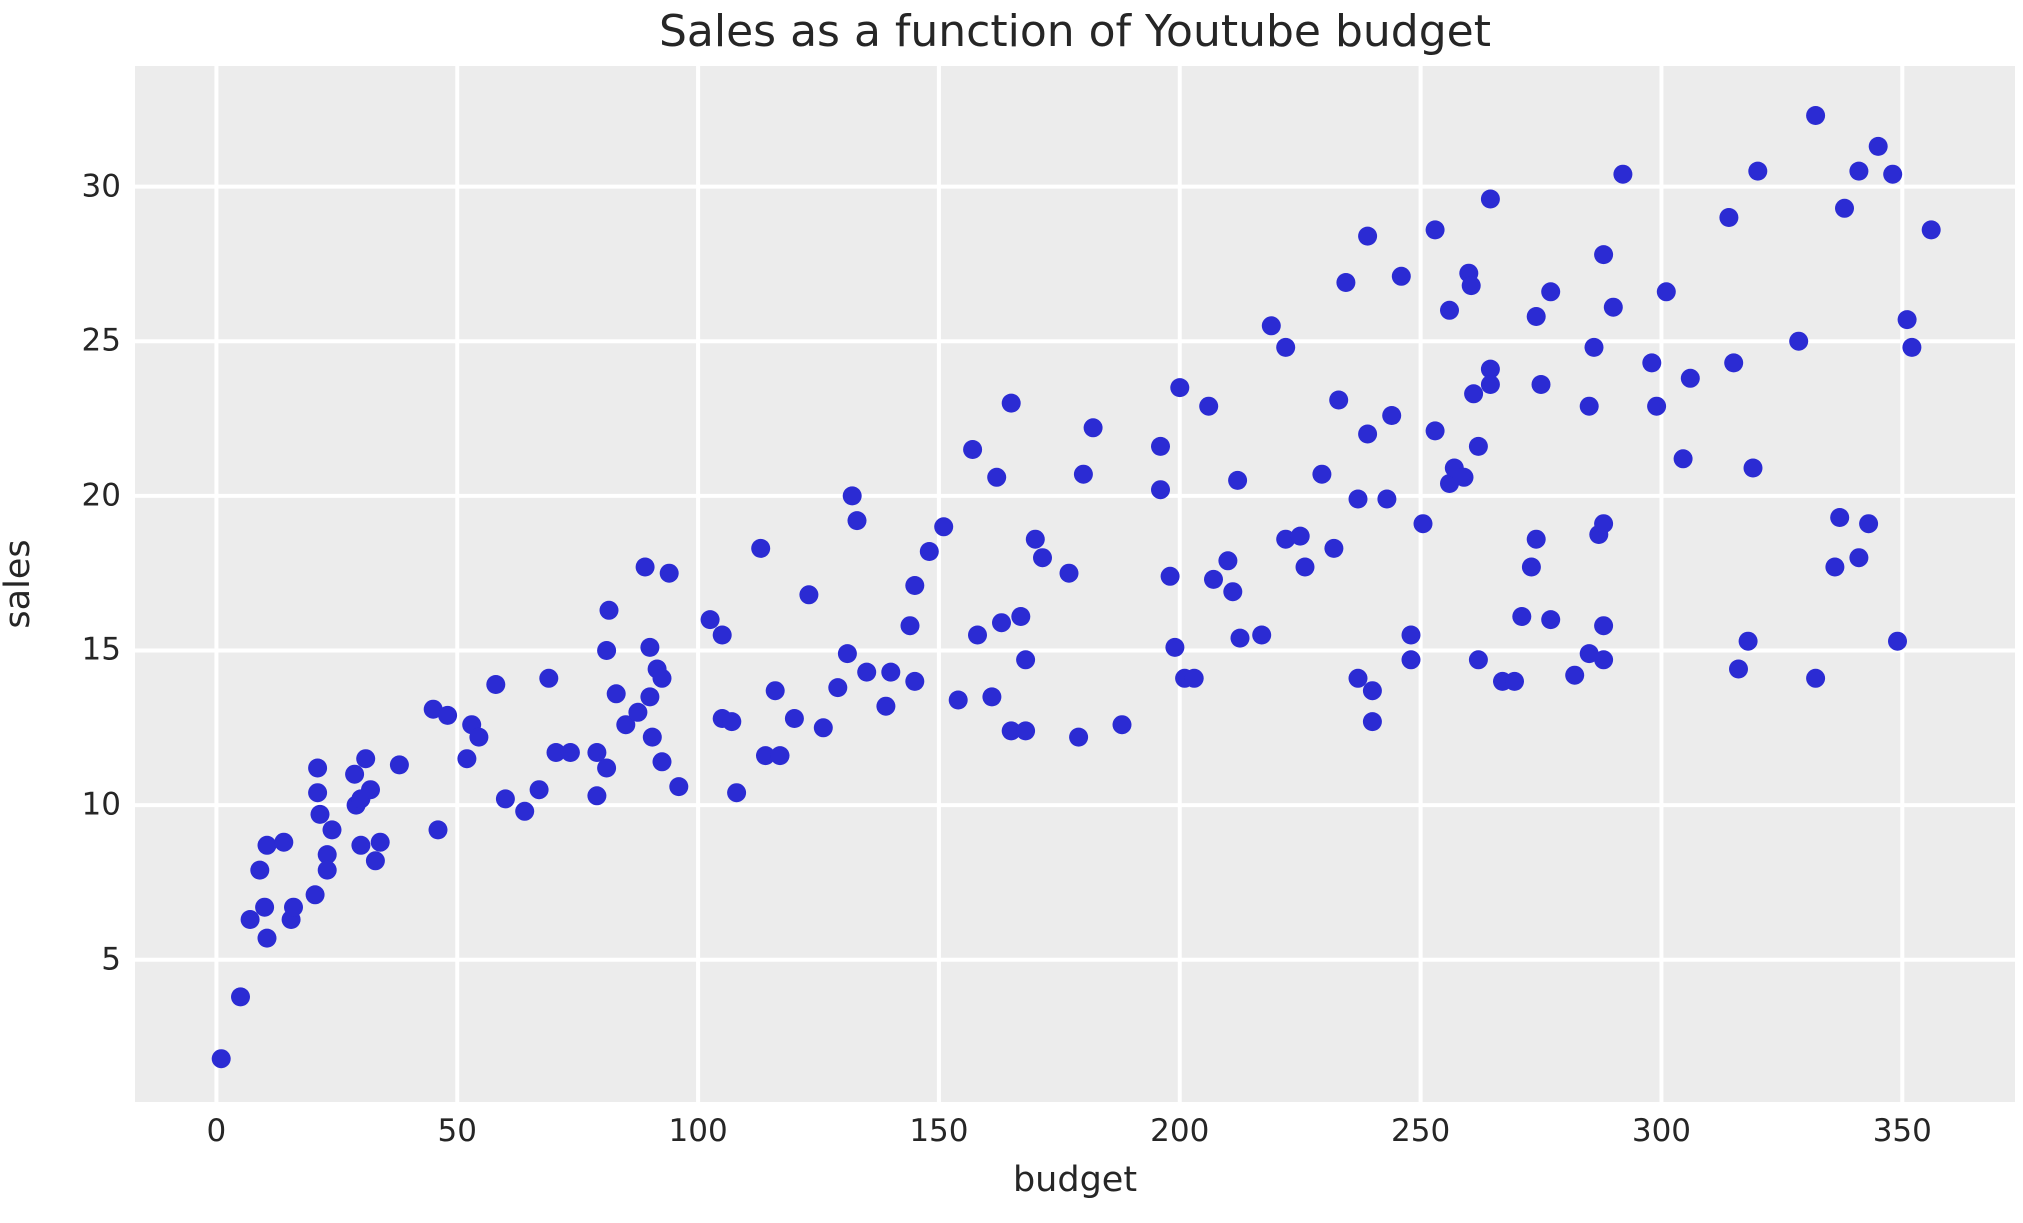  I want to click on y-axis-label: sales, so click(19, 584).